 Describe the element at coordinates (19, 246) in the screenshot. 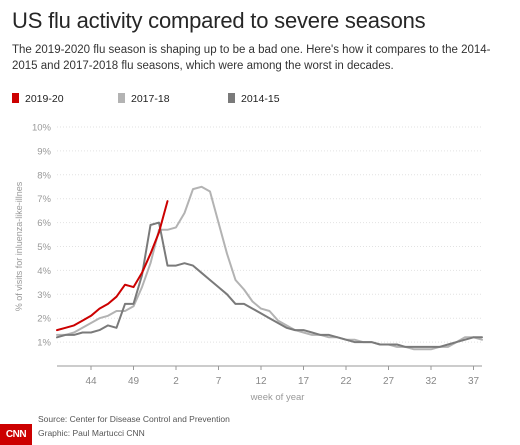

I see `y-axis-label: % of visits for inluenza-like-illnes` at that location.